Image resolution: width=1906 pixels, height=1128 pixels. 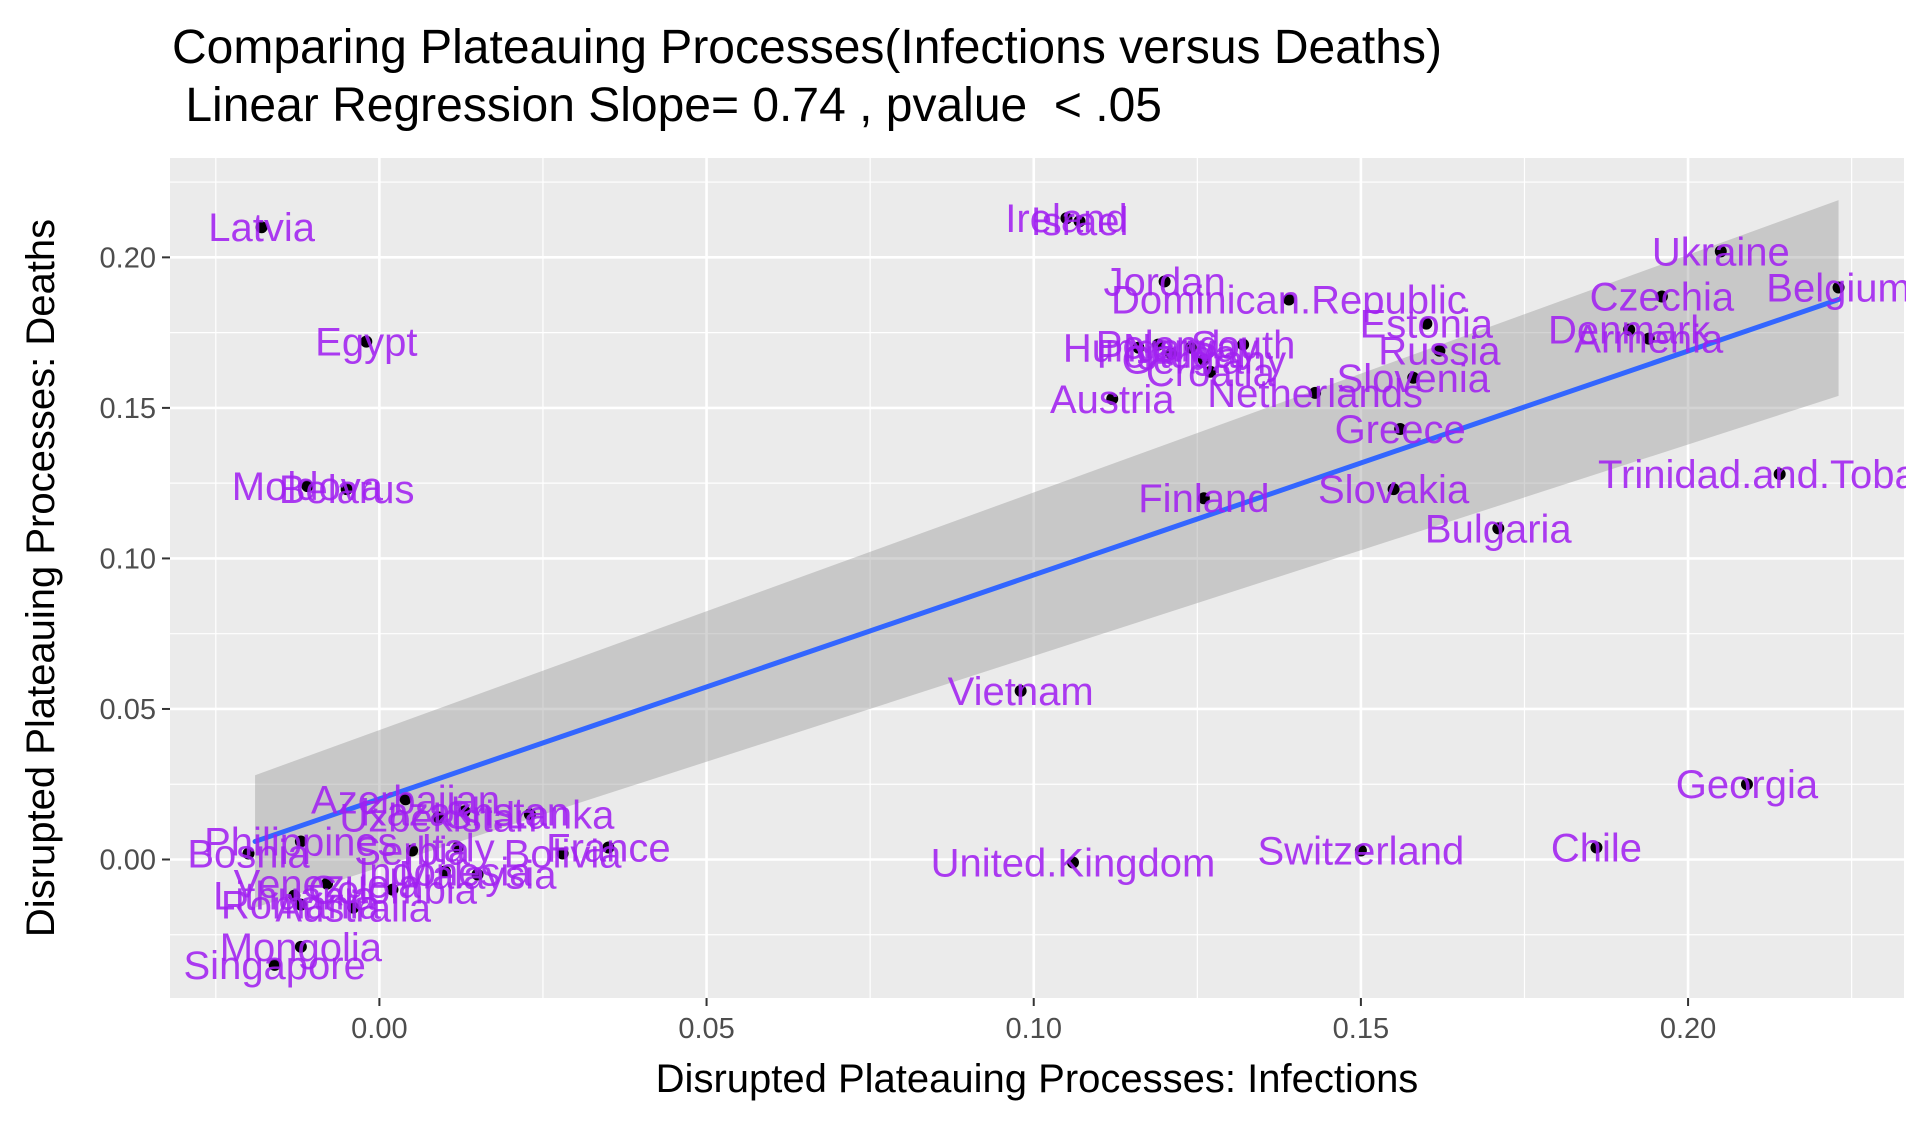 I want to click on label-jordan: Jordan, so click(x=1164, y=282).